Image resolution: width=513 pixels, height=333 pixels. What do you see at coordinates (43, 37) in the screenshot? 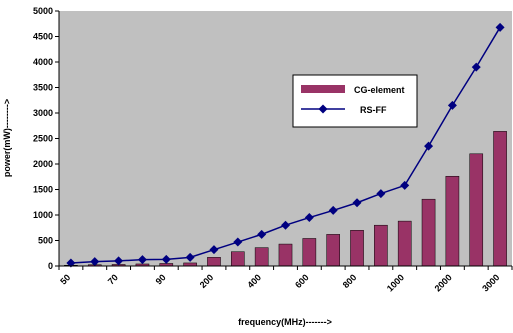
I see `y-tick-label: 4500` at bounding box center [43, 37].